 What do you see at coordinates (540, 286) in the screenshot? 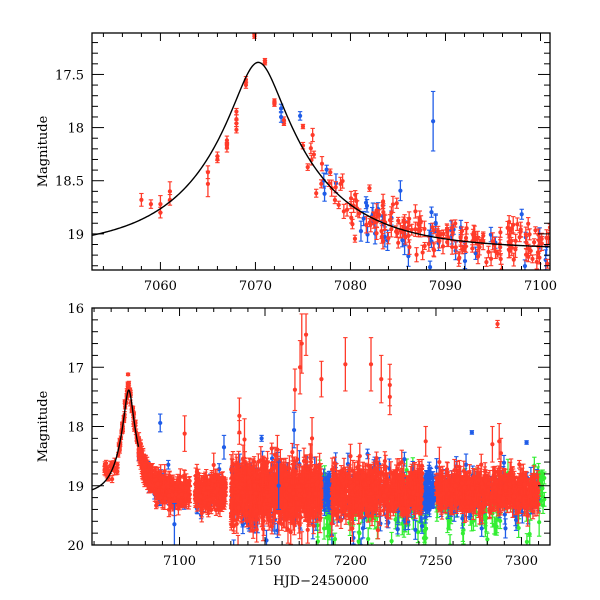
I see `x-tick-label: 7100` at bounding box center [540, 286].